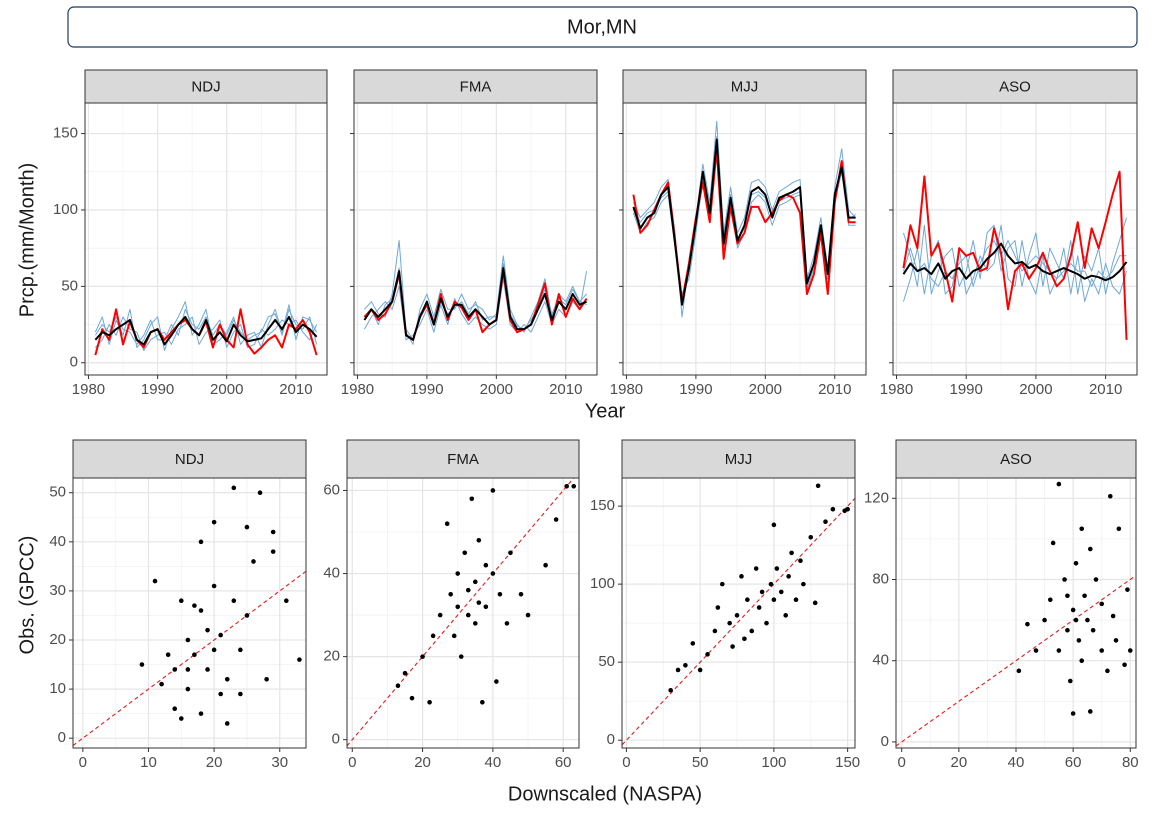 The width and height of the screenshot is (1150, 817). I want to click on x-tick-label: 10, so click(148, 762).